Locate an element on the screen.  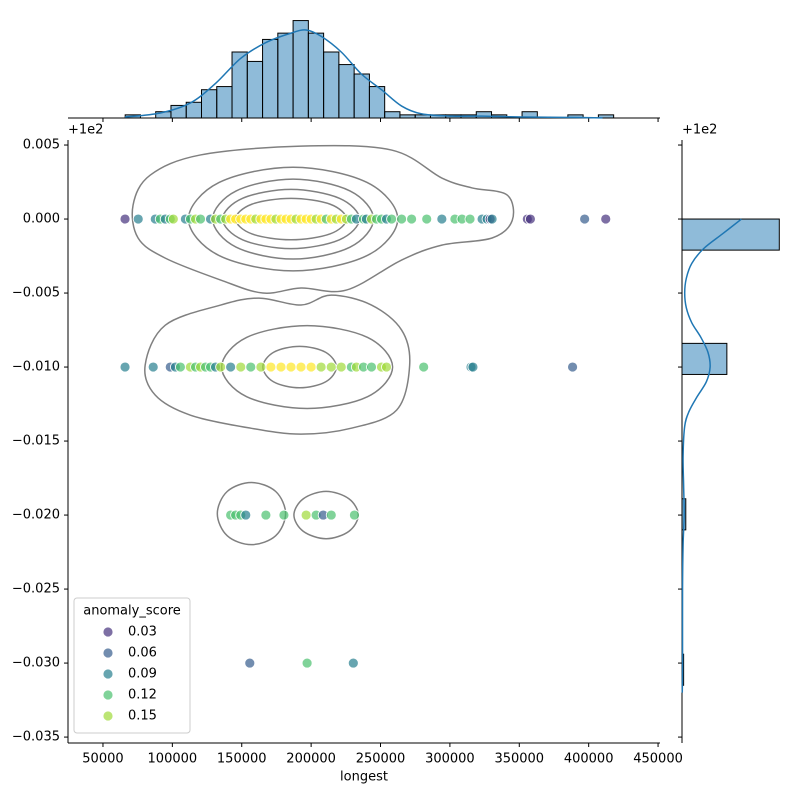
x-tick-label: 400000 is located at coordinates (589, 759).